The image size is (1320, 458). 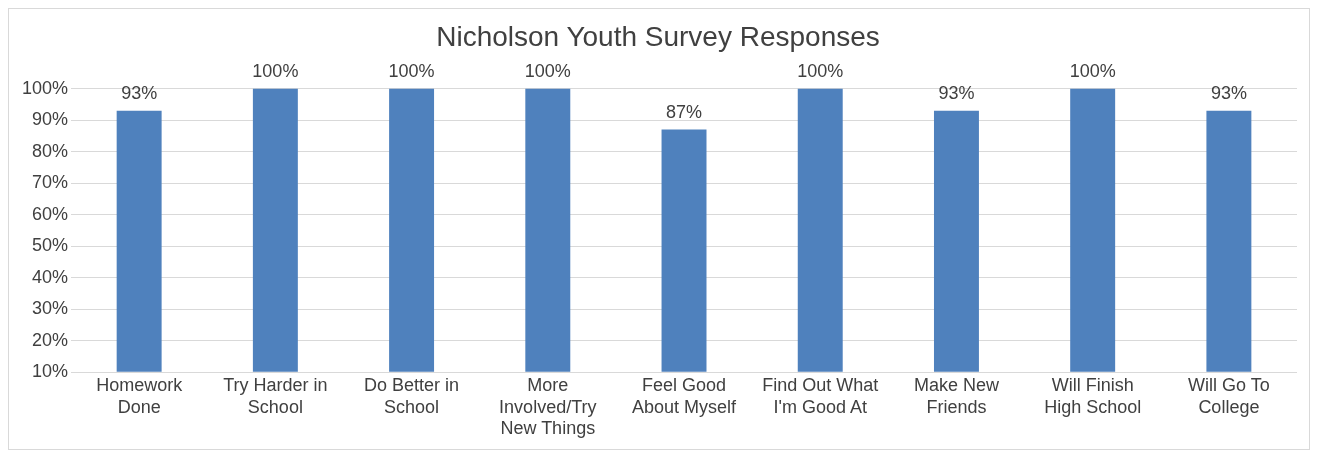 What do you see at coordinates (50, 371) in the screenshot?
I see `y-tick-label: 10%` at bounding box center [50, 371].